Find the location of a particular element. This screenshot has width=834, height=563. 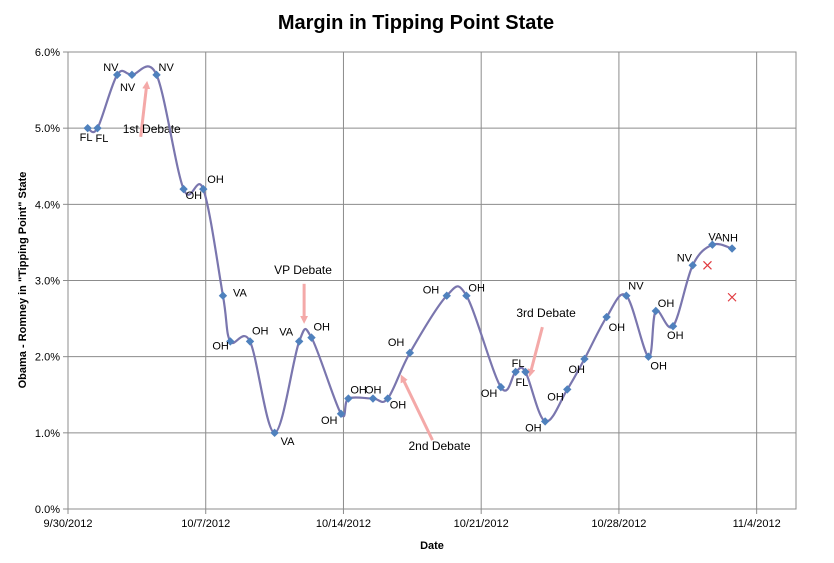

y-axis-title: Obama - Romney in "Tipping Point" State is located at coordinates (23, 280).